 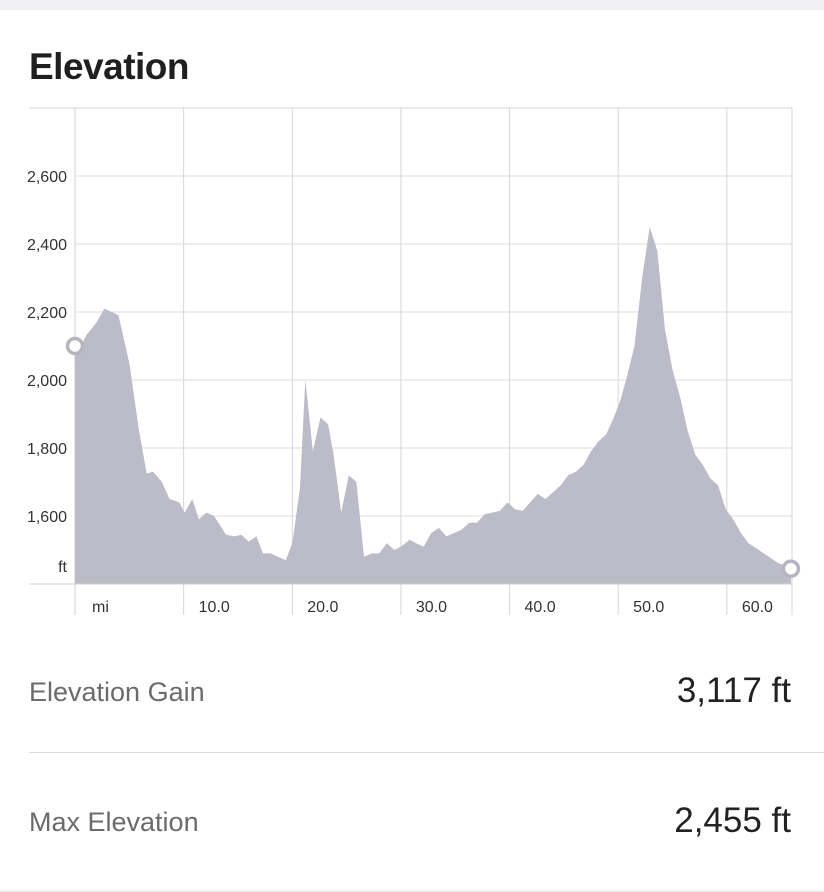 What do you see at coordinates (791, 568) in the screenshot?
I see `end-marker` at bounding box center [791, 568].